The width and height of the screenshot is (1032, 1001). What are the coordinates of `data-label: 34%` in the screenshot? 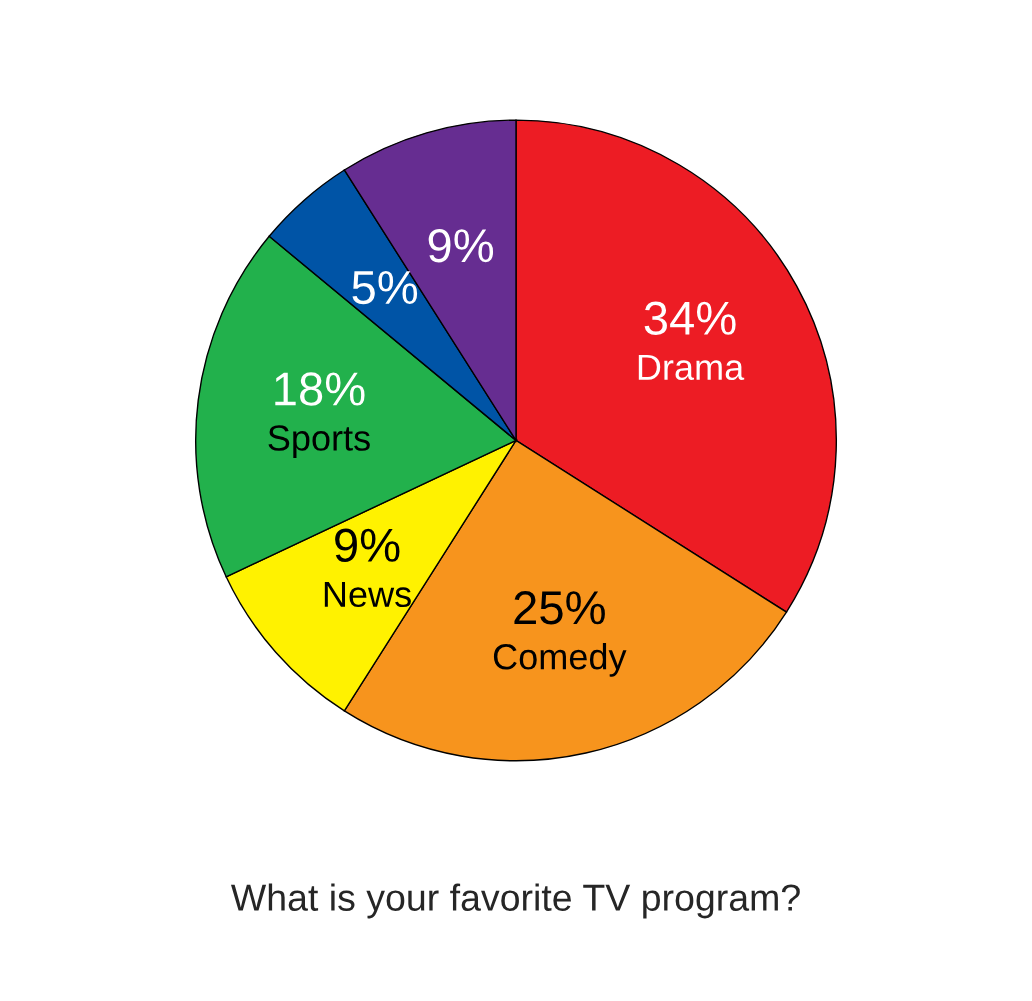 It's located at (690, 318).